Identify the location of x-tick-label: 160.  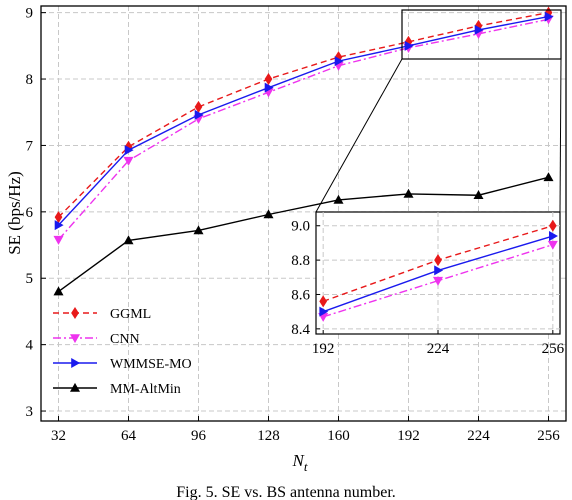
(338, 436).